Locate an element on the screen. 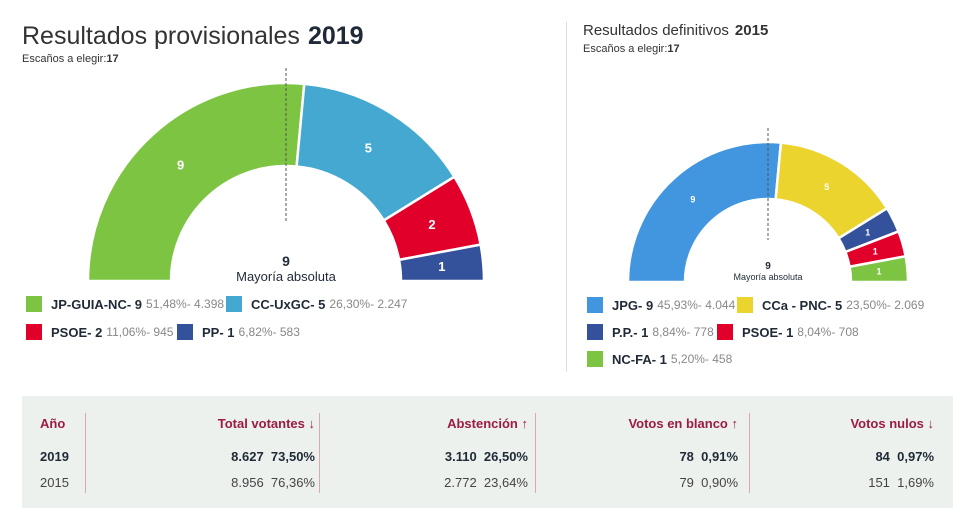  legend-item: PP- 1 6,82%- 583 is located at coordinates (238, 332).